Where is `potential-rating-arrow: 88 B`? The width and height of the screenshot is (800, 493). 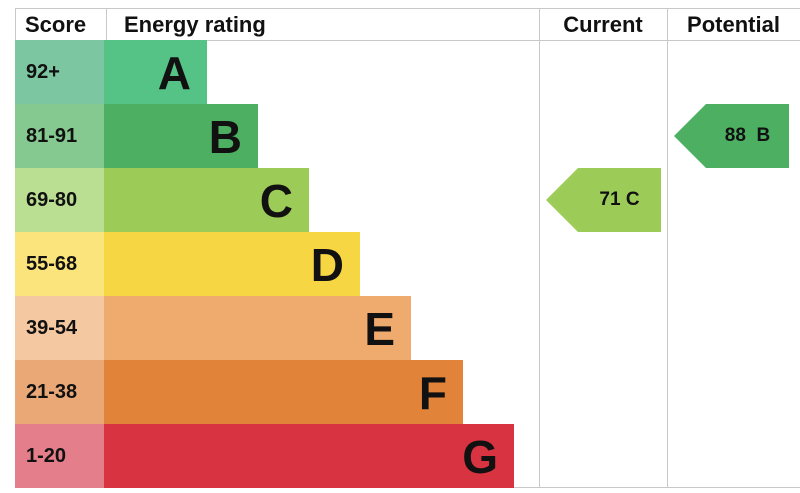 potential-rating-arrow: 88 B is located at coordinates (731, 136).